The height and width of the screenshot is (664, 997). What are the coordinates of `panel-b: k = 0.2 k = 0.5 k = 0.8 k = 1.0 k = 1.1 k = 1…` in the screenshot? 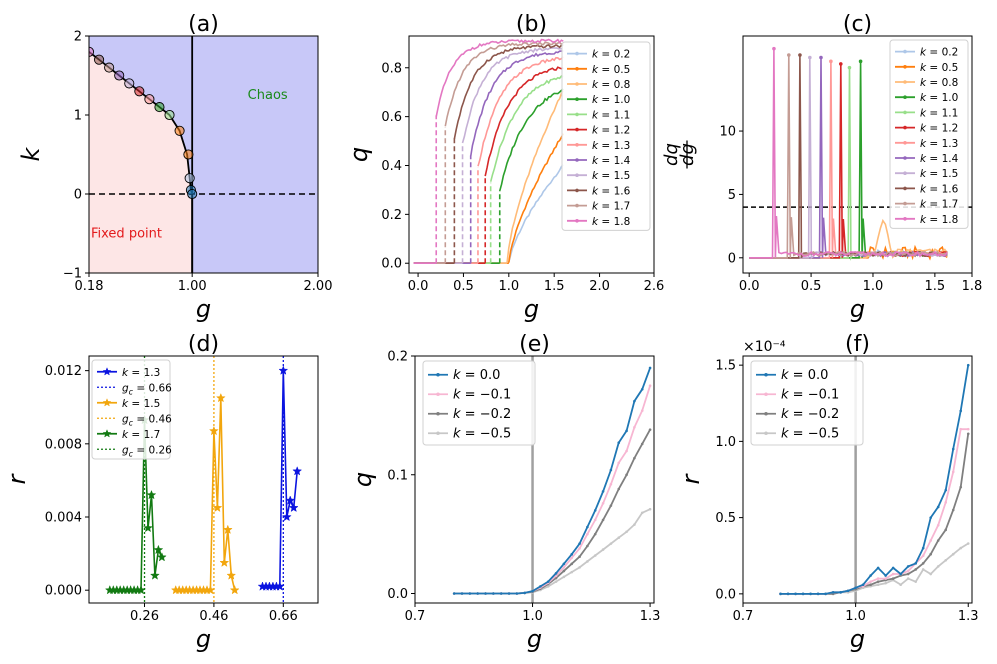 It's located at (504, 167).